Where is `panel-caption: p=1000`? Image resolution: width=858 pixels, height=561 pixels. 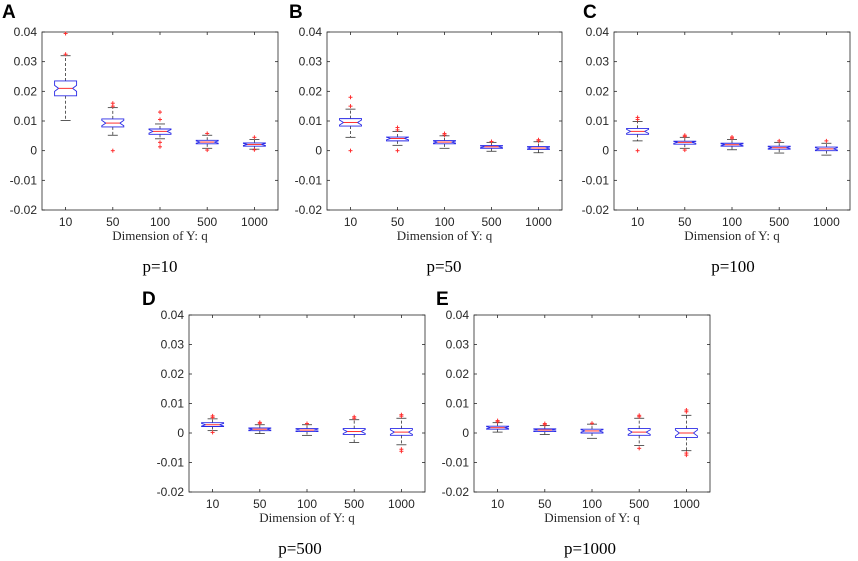
panel-caption: p=1000 is located at coordinates (590, 548).